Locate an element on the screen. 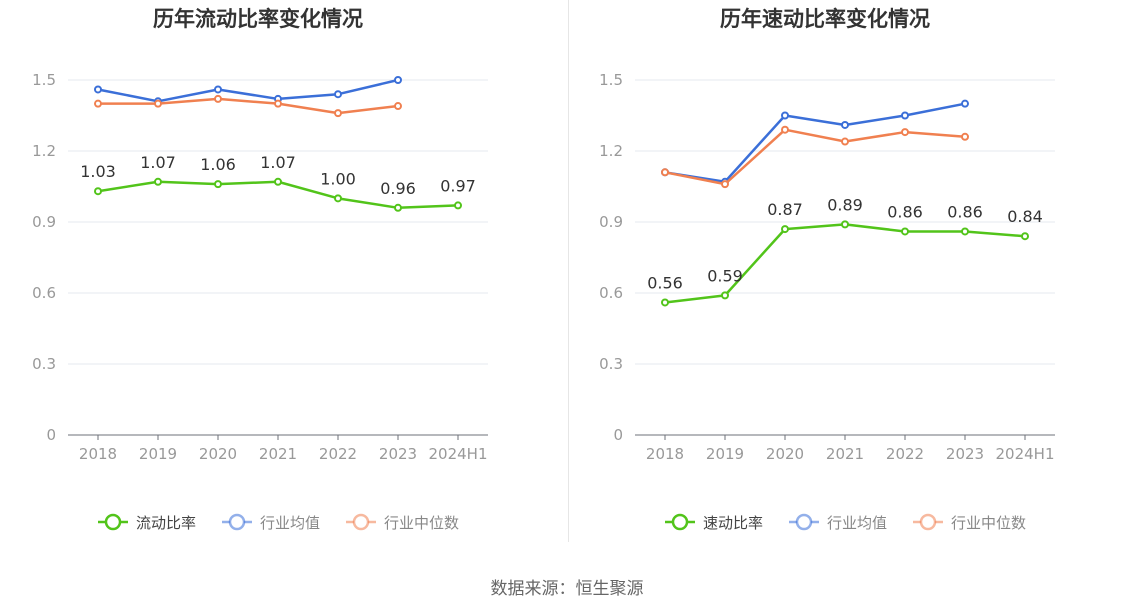 Image resolution: width=1134 pixels, height=612 pixels. quick-ratio-y-tick-label: 0 is located at coordinates (618, 435).